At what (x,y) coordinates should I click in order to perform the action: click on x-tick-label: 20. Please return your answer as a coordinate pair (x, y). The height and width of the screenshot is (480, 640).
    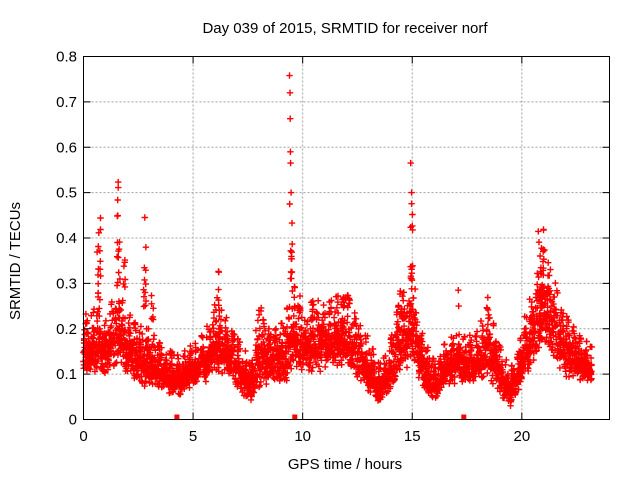
    Looking at the image, I should click on (521, 436).